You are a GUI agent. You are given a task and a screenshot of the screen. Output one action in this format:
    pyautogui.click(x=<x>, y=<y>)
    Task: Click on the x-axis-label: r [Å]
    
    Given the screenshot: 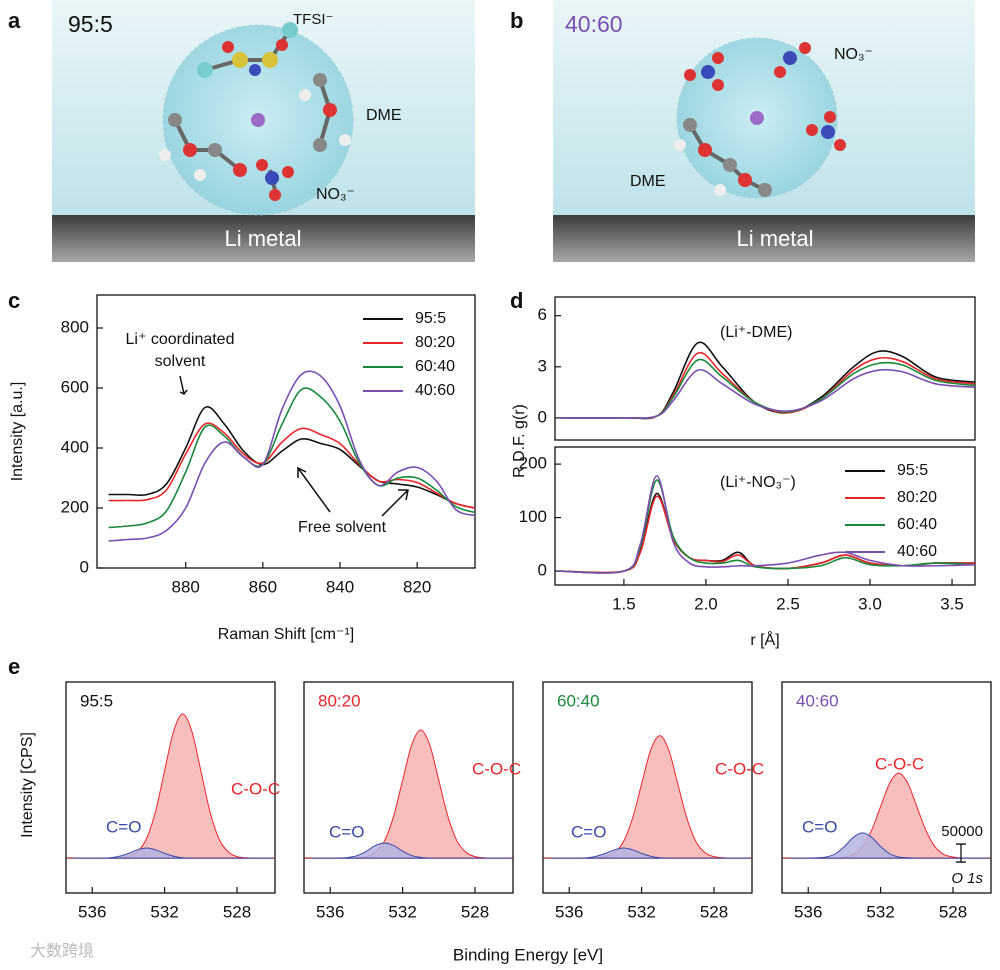 What is the action you would take?
    pyautogui.click(x=764, y=639)
    